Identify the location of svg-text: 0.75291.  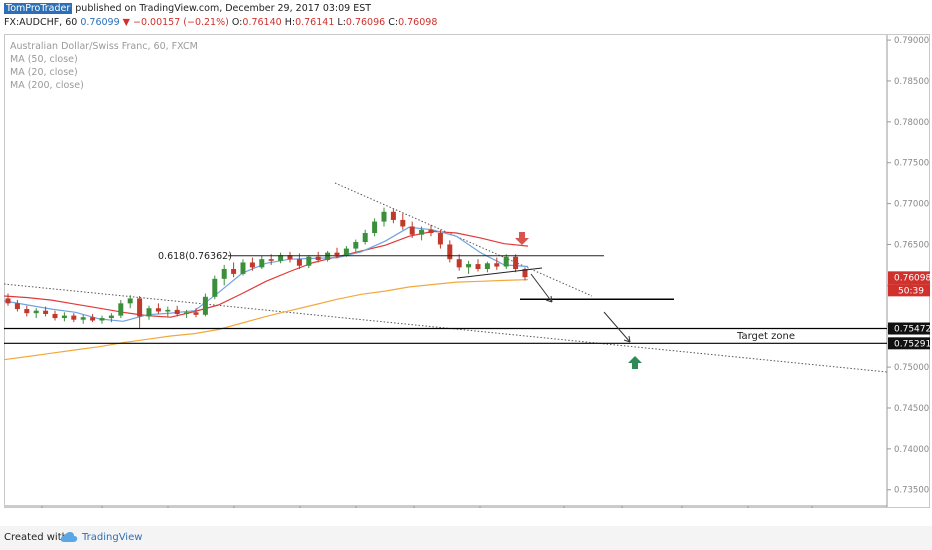
(912, 344).